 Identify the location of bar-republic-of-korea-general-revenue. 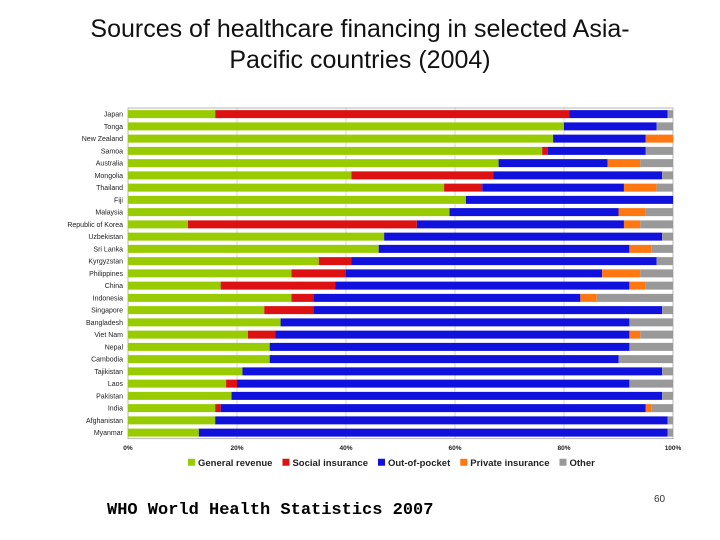
(158, 224).